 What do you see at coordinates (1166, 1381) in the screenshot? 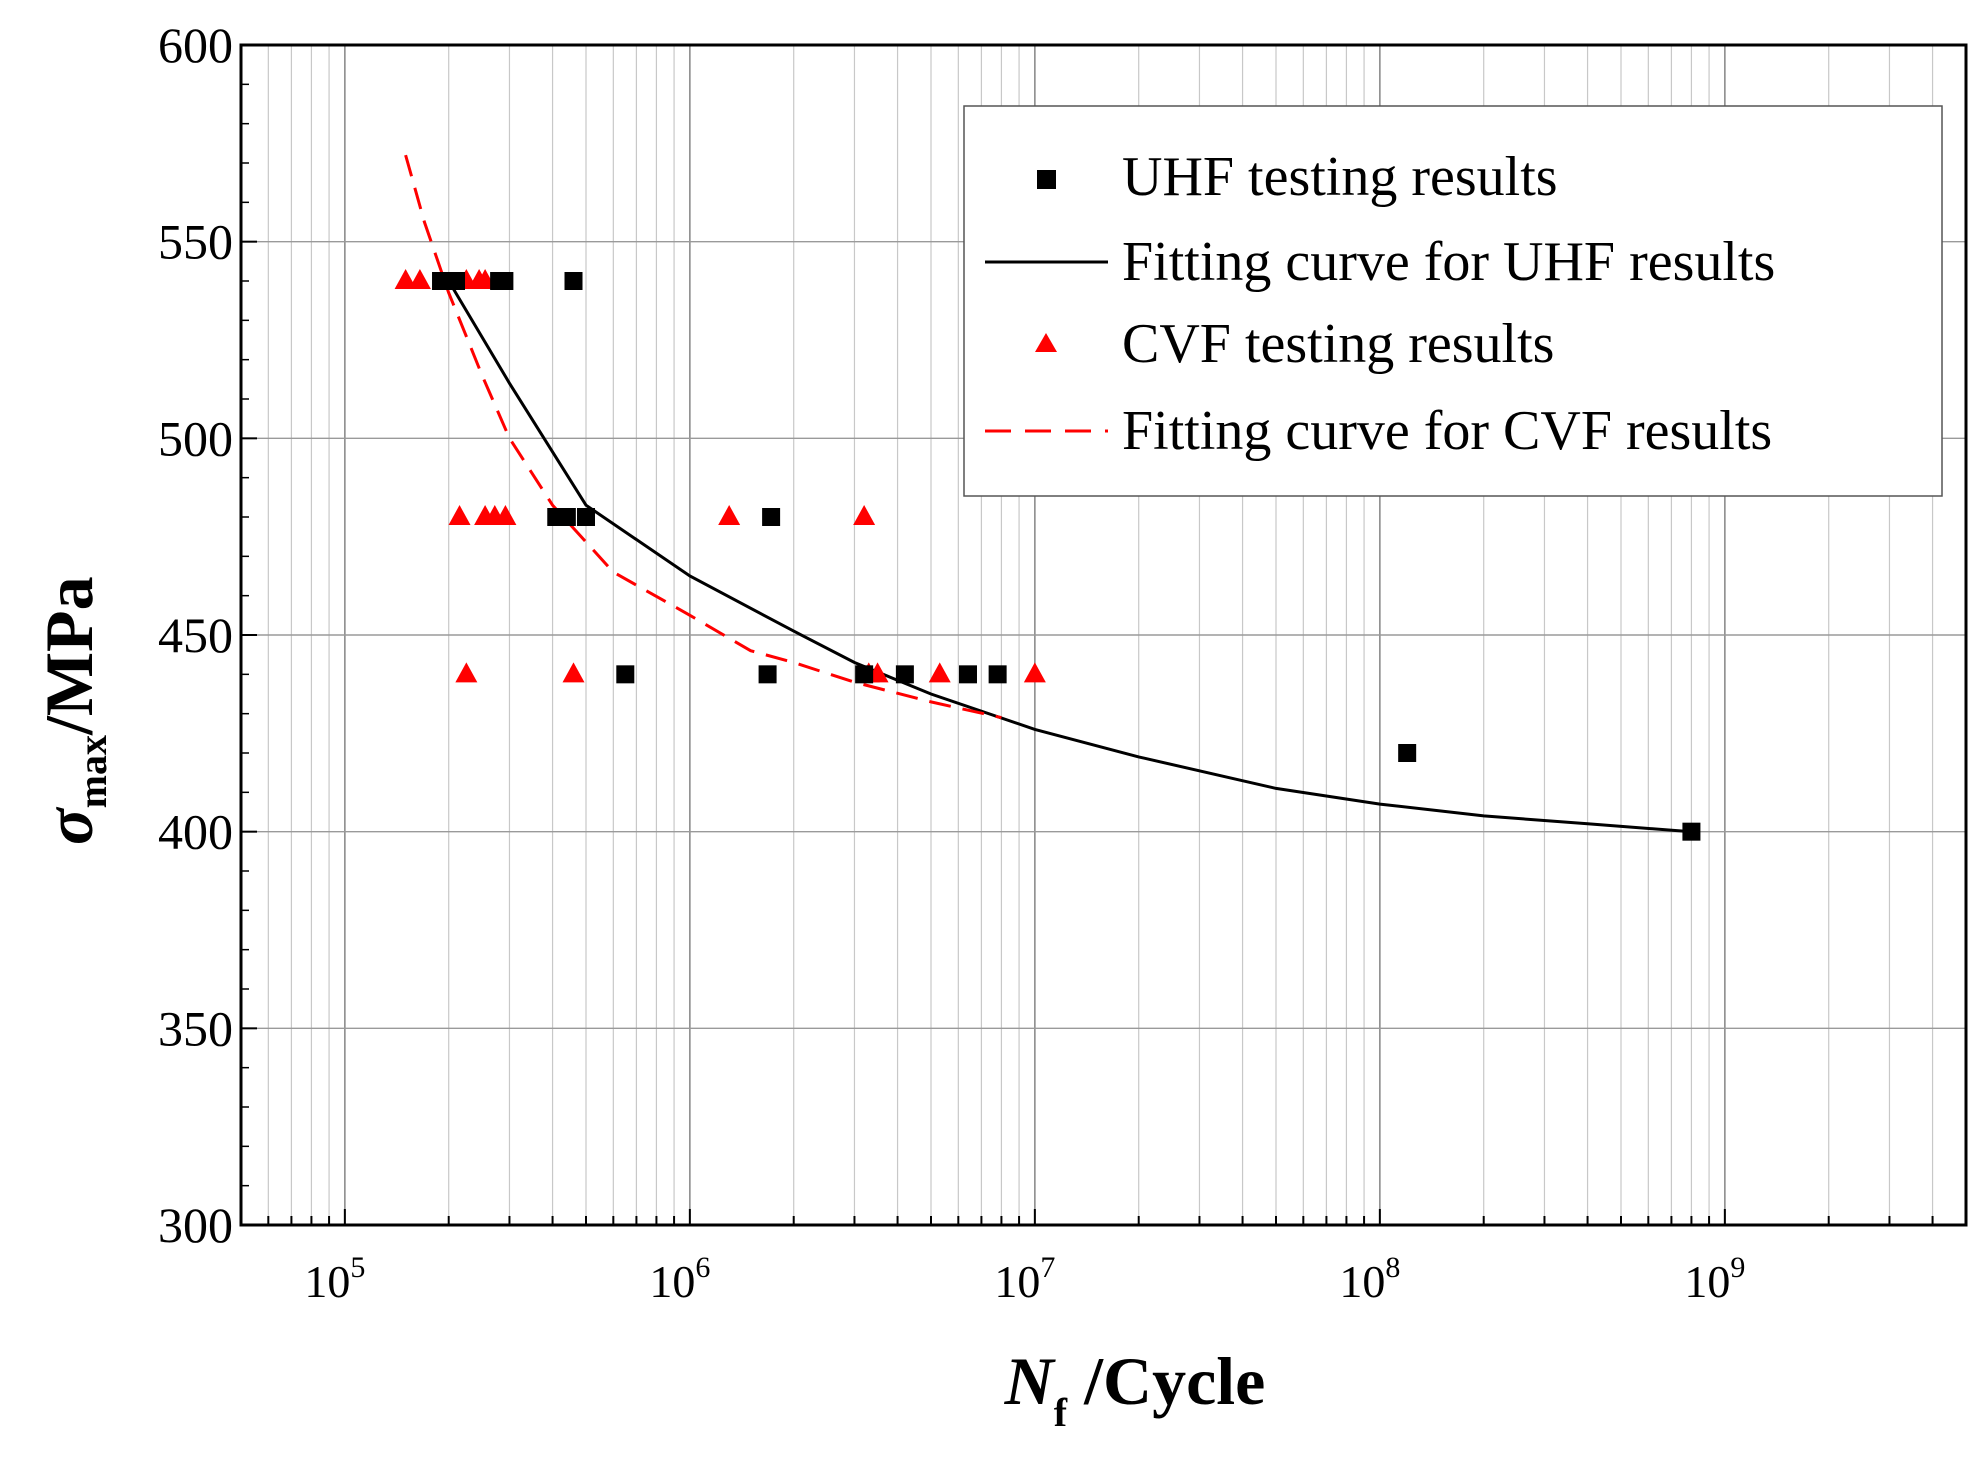
I see `x-axis-label-unit: /Cycle` at bounding box center [1166, 1381].